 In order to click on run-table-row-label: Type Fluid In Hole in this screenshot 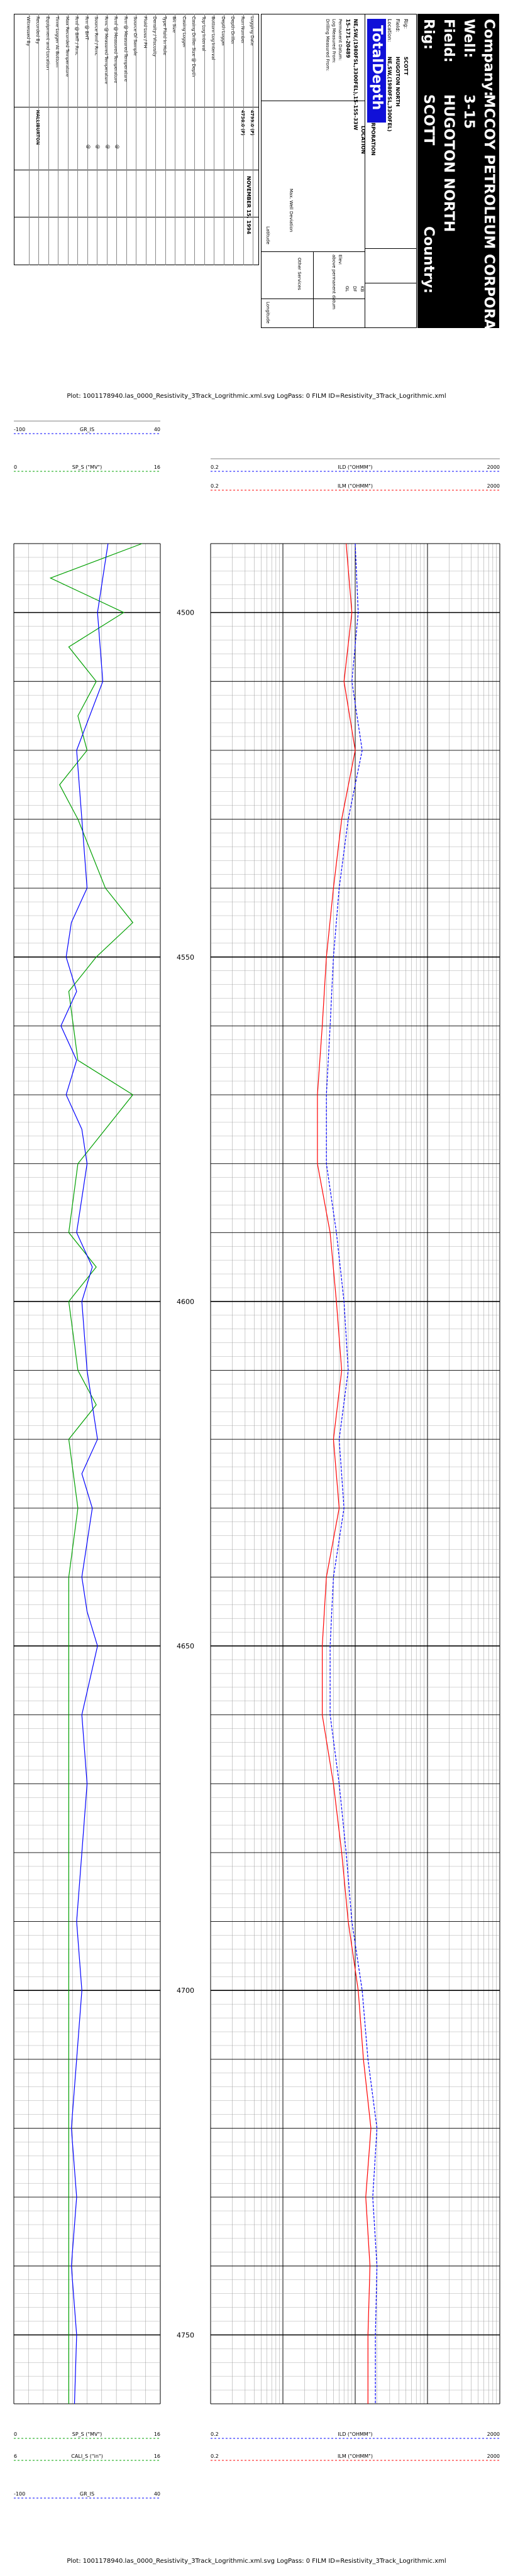, I will do `click(164, 35)`.